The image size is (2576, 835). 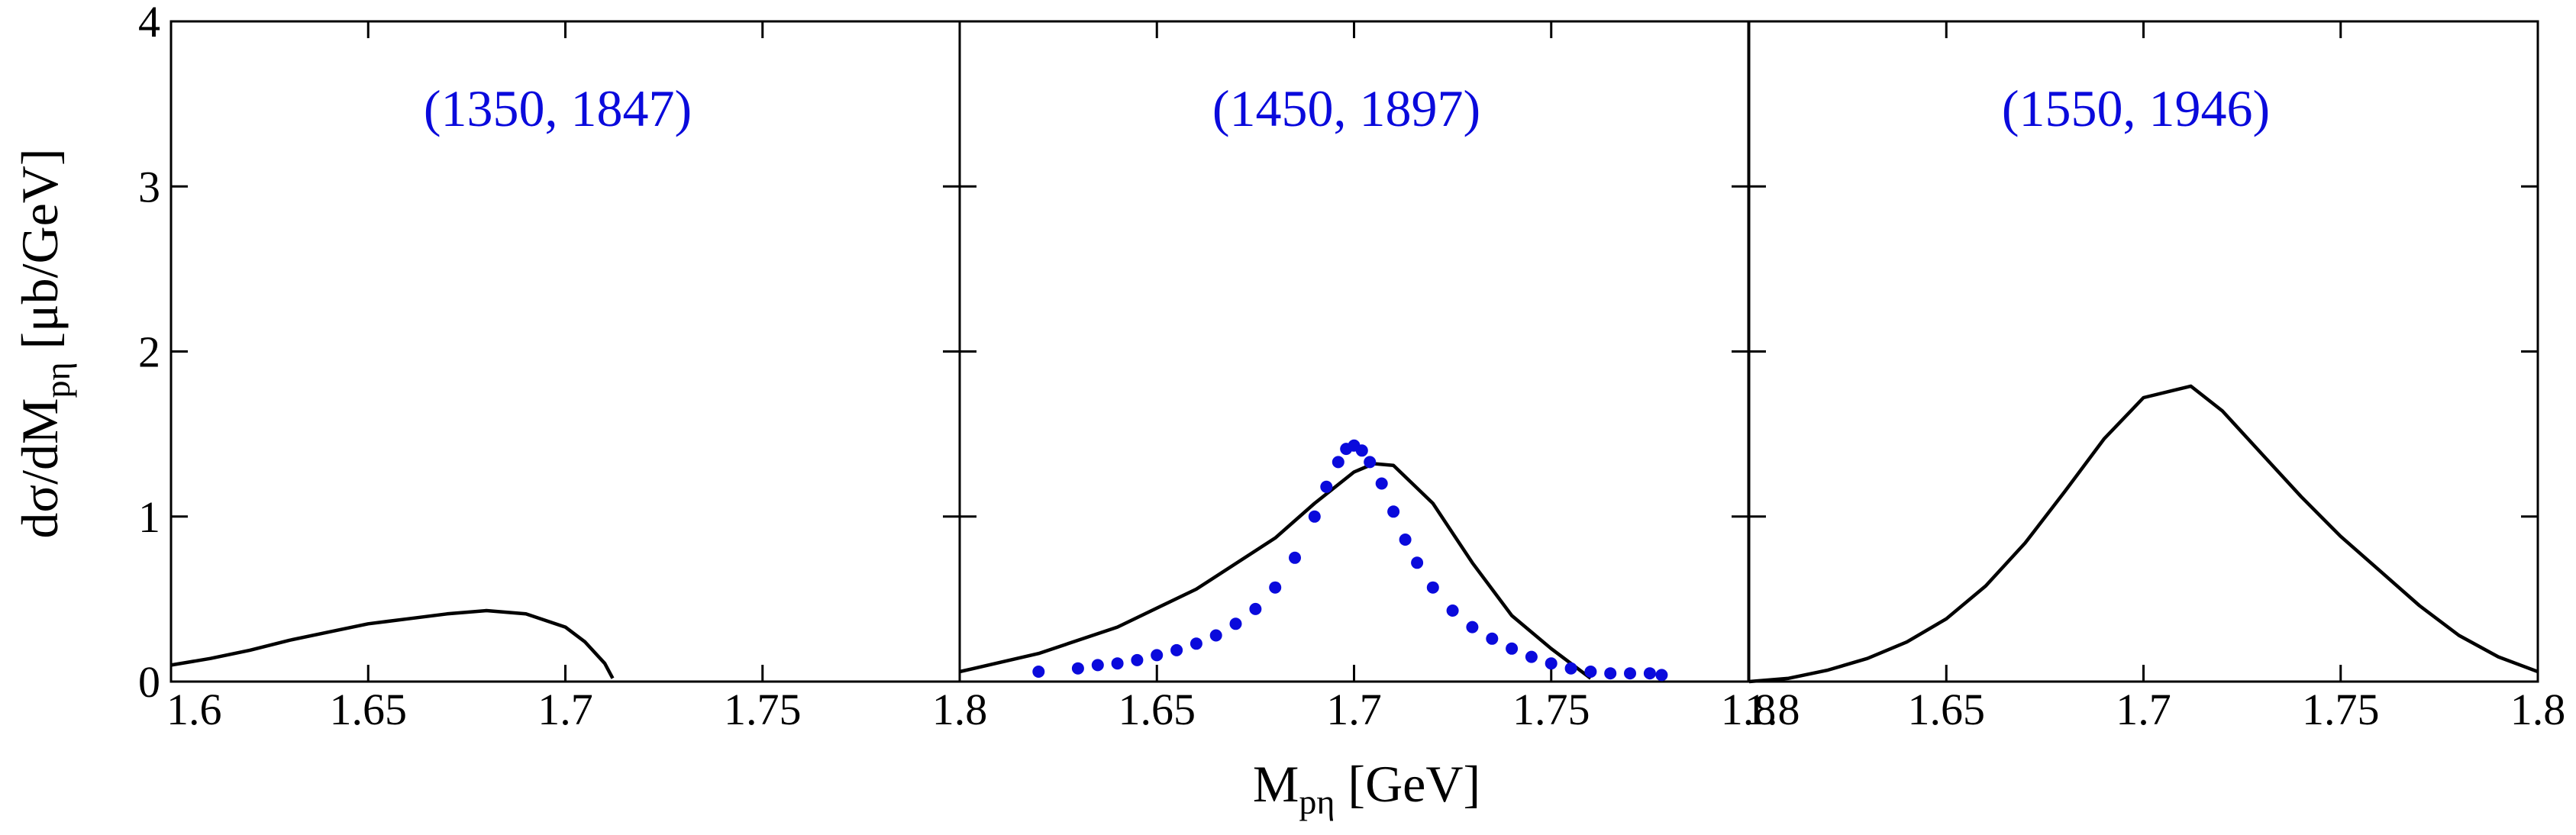 What do you see at coordinates (149, 682) in the screenshot?
I see `y-tick-label: 0` at bounding box center [149, 682].